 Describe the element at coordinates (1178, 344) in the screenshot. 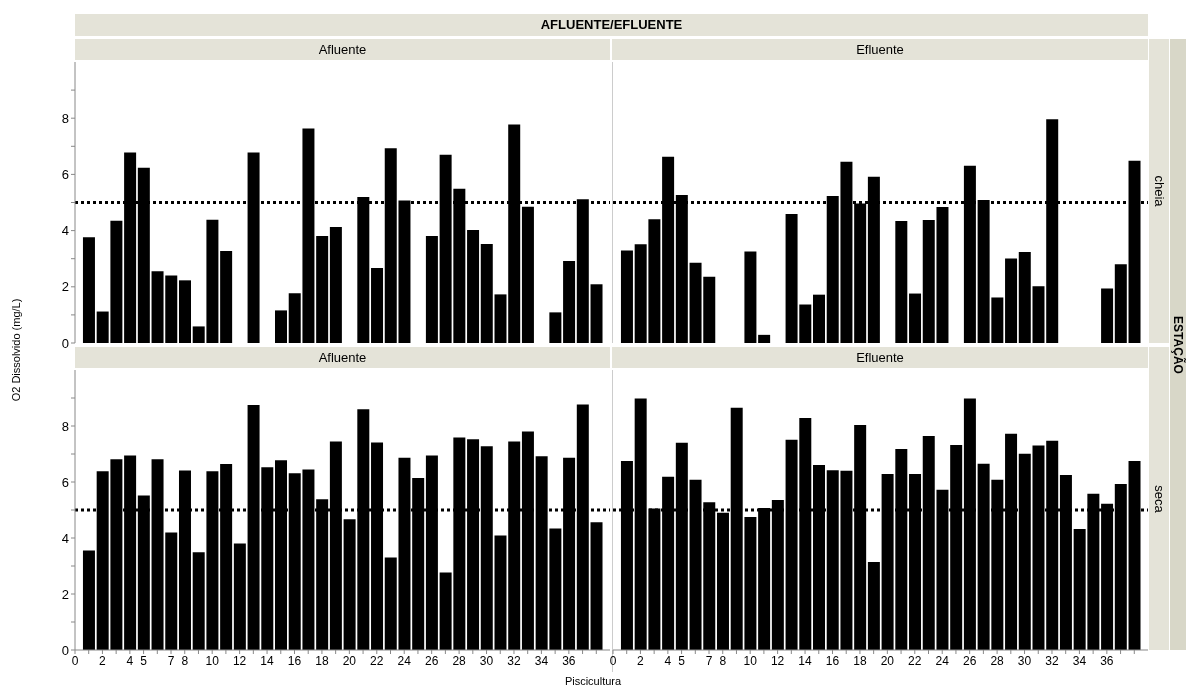

I see `text: ESTAÇÃO` at that location.